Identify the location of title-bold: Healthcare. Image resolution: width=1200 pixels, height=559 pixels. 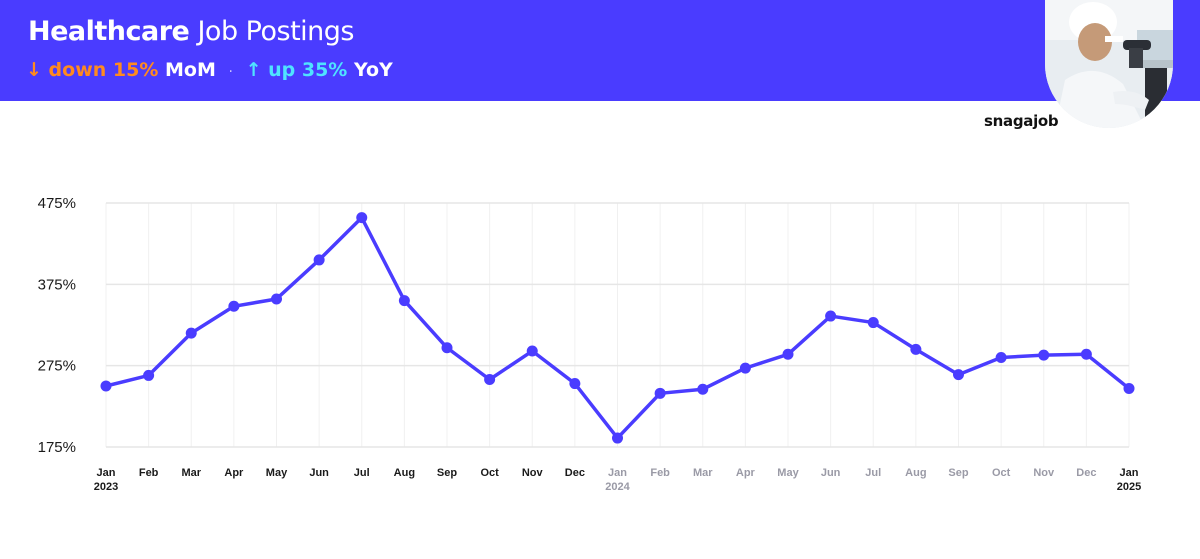
(109, 31).